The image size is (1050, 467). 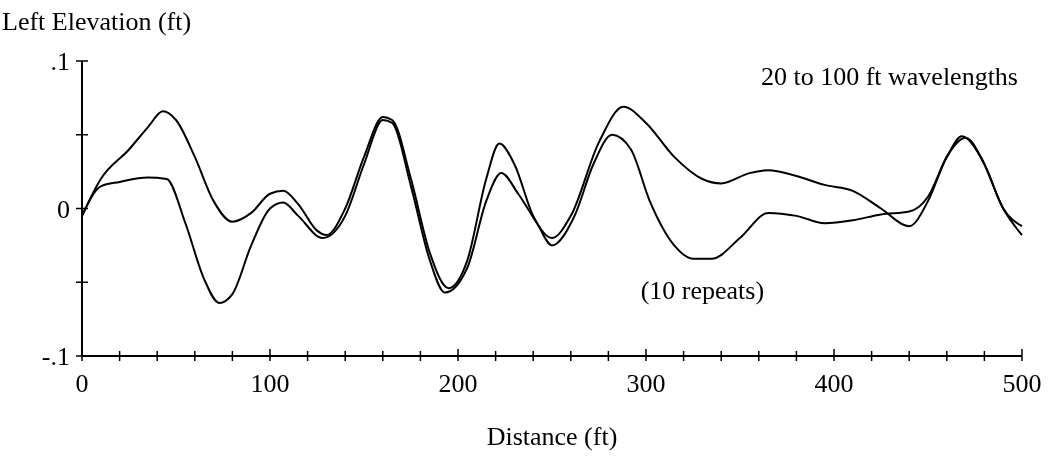 I want to click on annotation: 20 to 100 ft wavelengths, so click(x=889, y=76).